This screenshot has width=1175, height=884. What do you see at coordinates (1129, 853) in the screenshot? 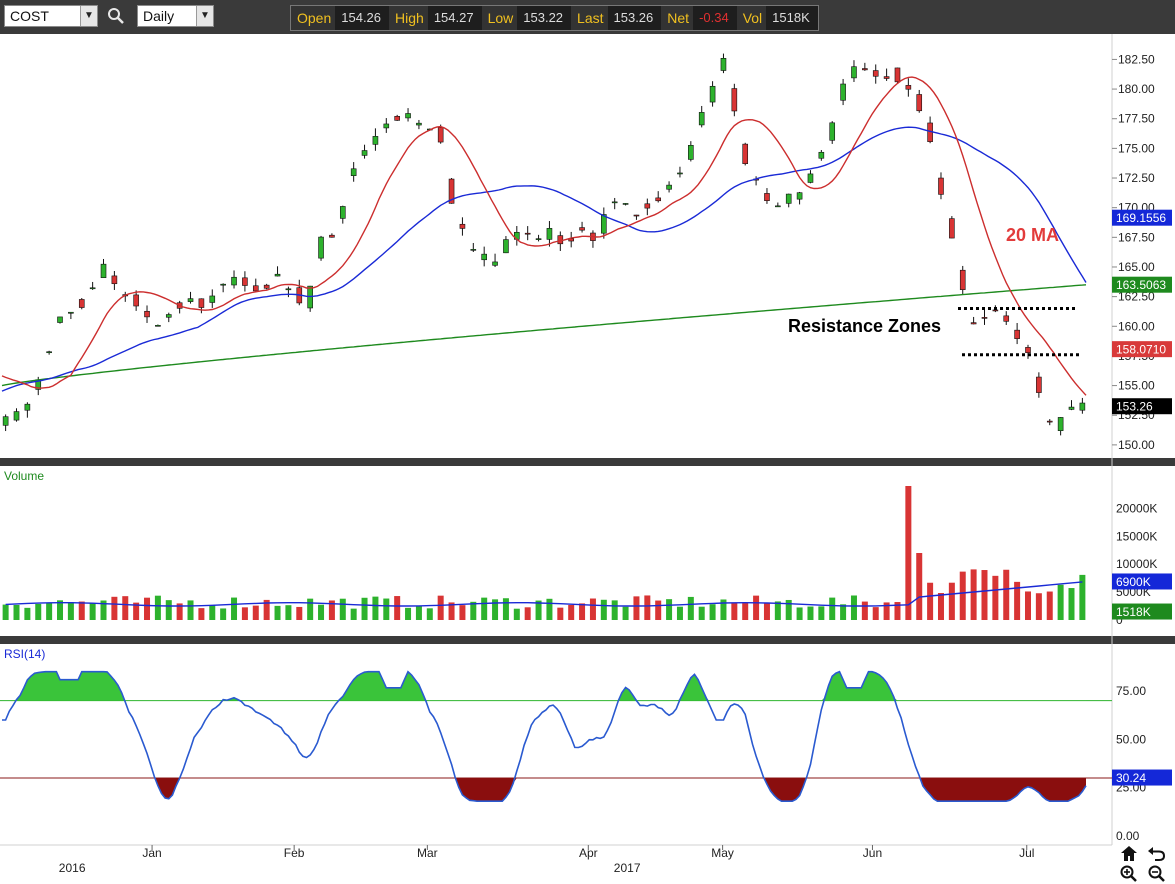
I see `home-icon` at bounding box center [1129, 853].